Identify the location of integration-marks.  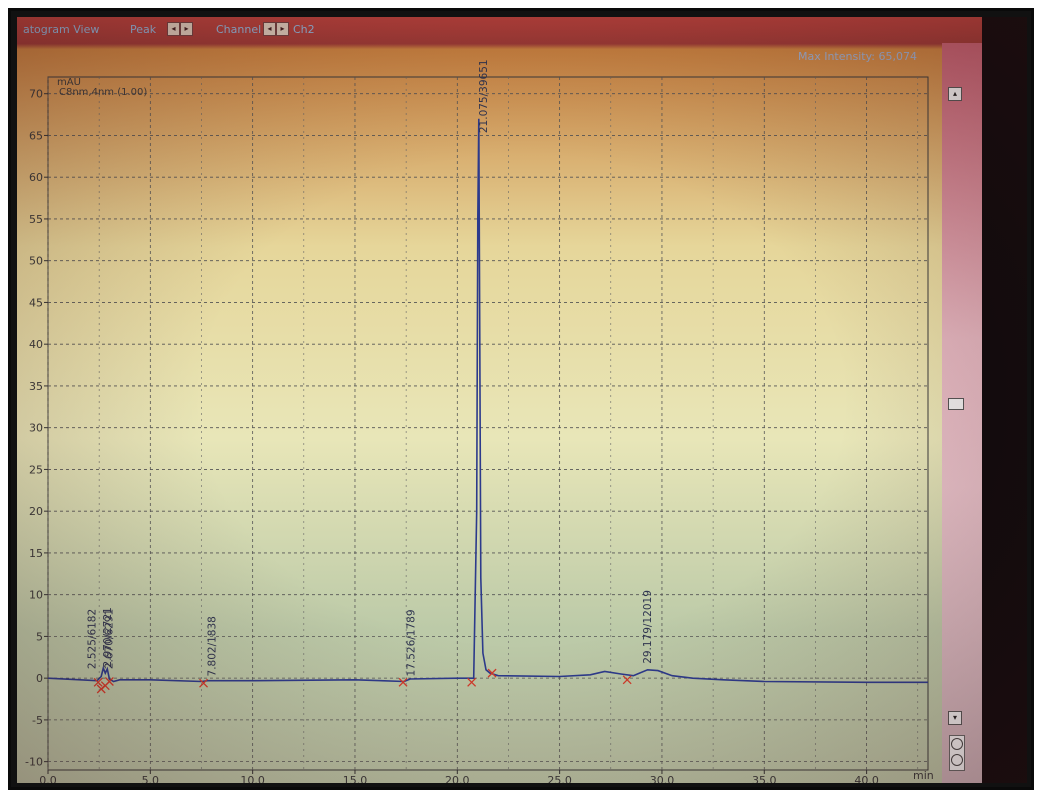
(362, 681).